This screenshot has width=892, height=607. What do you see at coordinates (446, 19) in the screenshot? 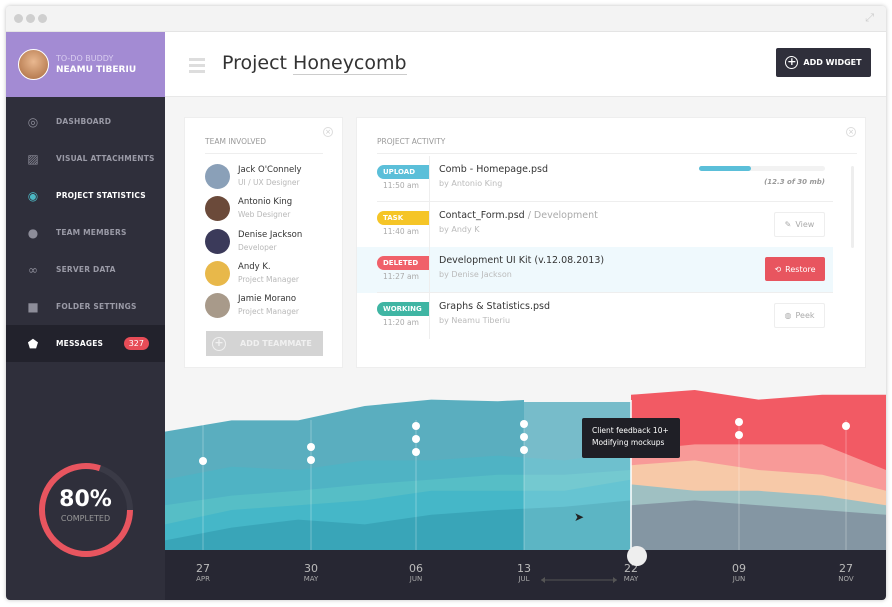
I see `title-bar: ⤢` at bounding box center [446, 19].